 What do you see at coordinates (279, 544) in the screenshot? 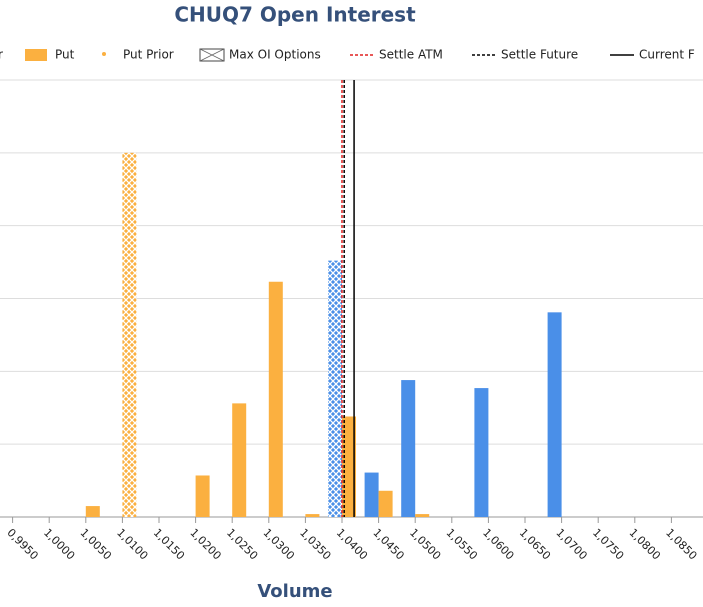
I see `x-tick-label: 1,0300` at bounding box center [279, 544].